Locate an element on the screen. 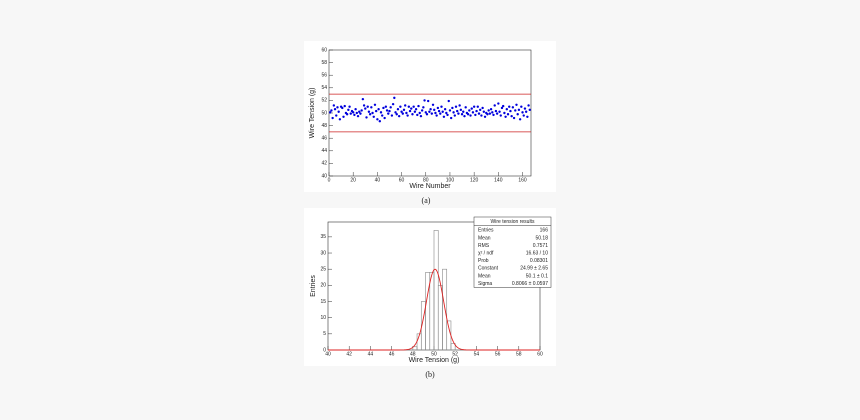 This screenshot has width=860, height=420. panel-a is located at coordinates (430, 116).